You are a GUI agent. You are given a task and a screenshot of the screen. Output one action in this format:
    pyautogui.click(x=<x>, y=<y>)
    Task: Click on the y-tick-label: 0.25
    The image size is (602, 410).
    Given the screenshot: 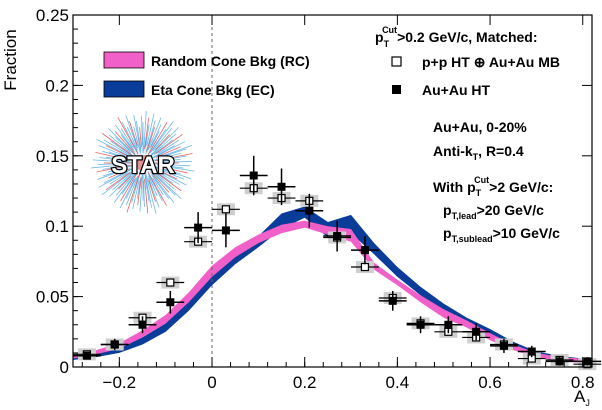 What is the action you would take?
    pyautogui.click(x=52, y=15)
    